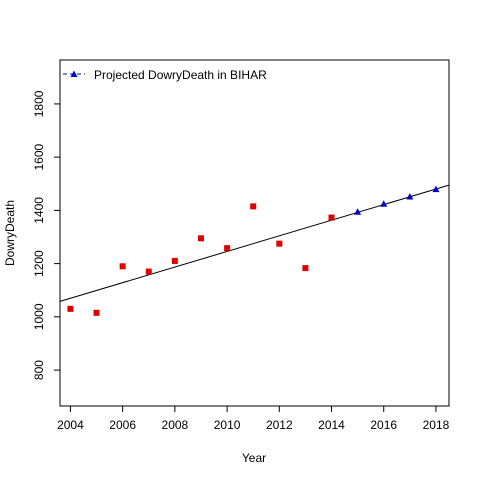 The image size is (480, 480). Describe the element at coordinates (39, 156) in the screenshot. I see `y-tick-label: 1600` at that location.